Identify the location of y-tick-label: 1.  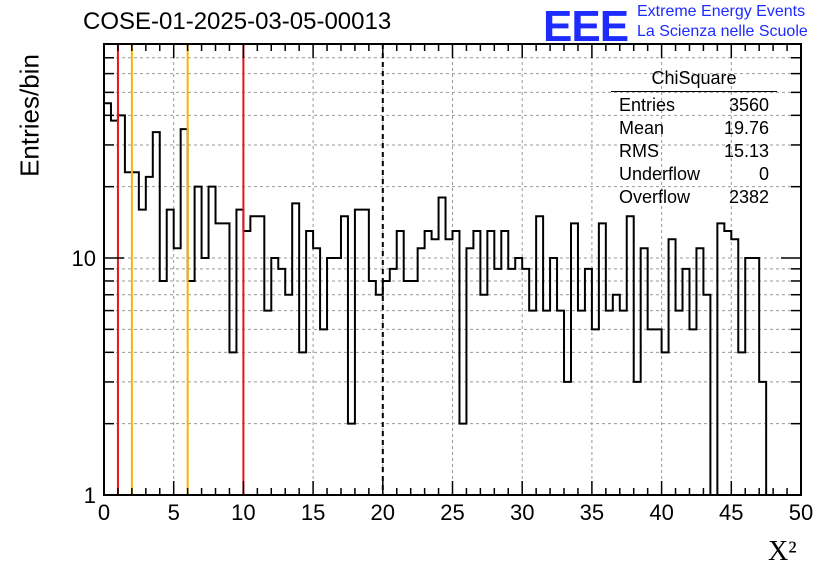
(90, 495).